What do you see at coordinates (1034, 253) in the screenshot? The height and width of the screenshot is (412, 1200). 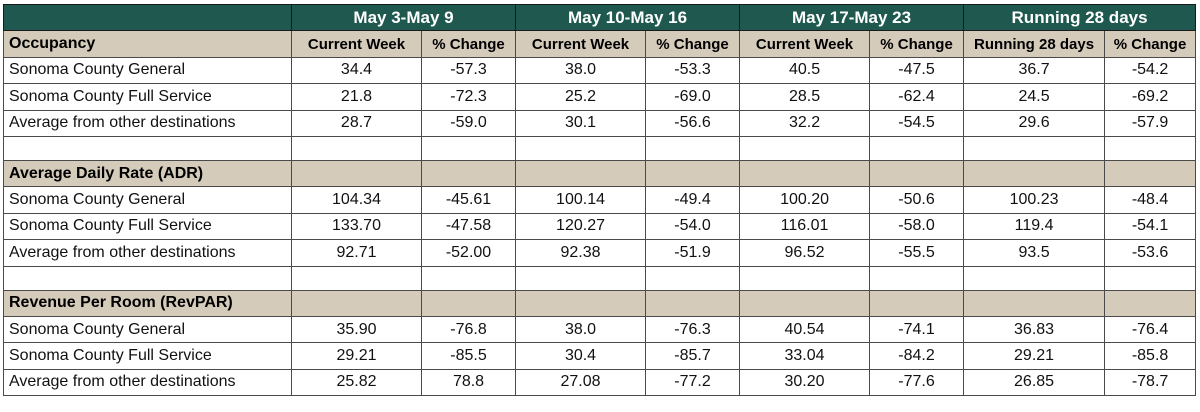 I see `value-cell: 93.5` at bounding box center [1034, 253].